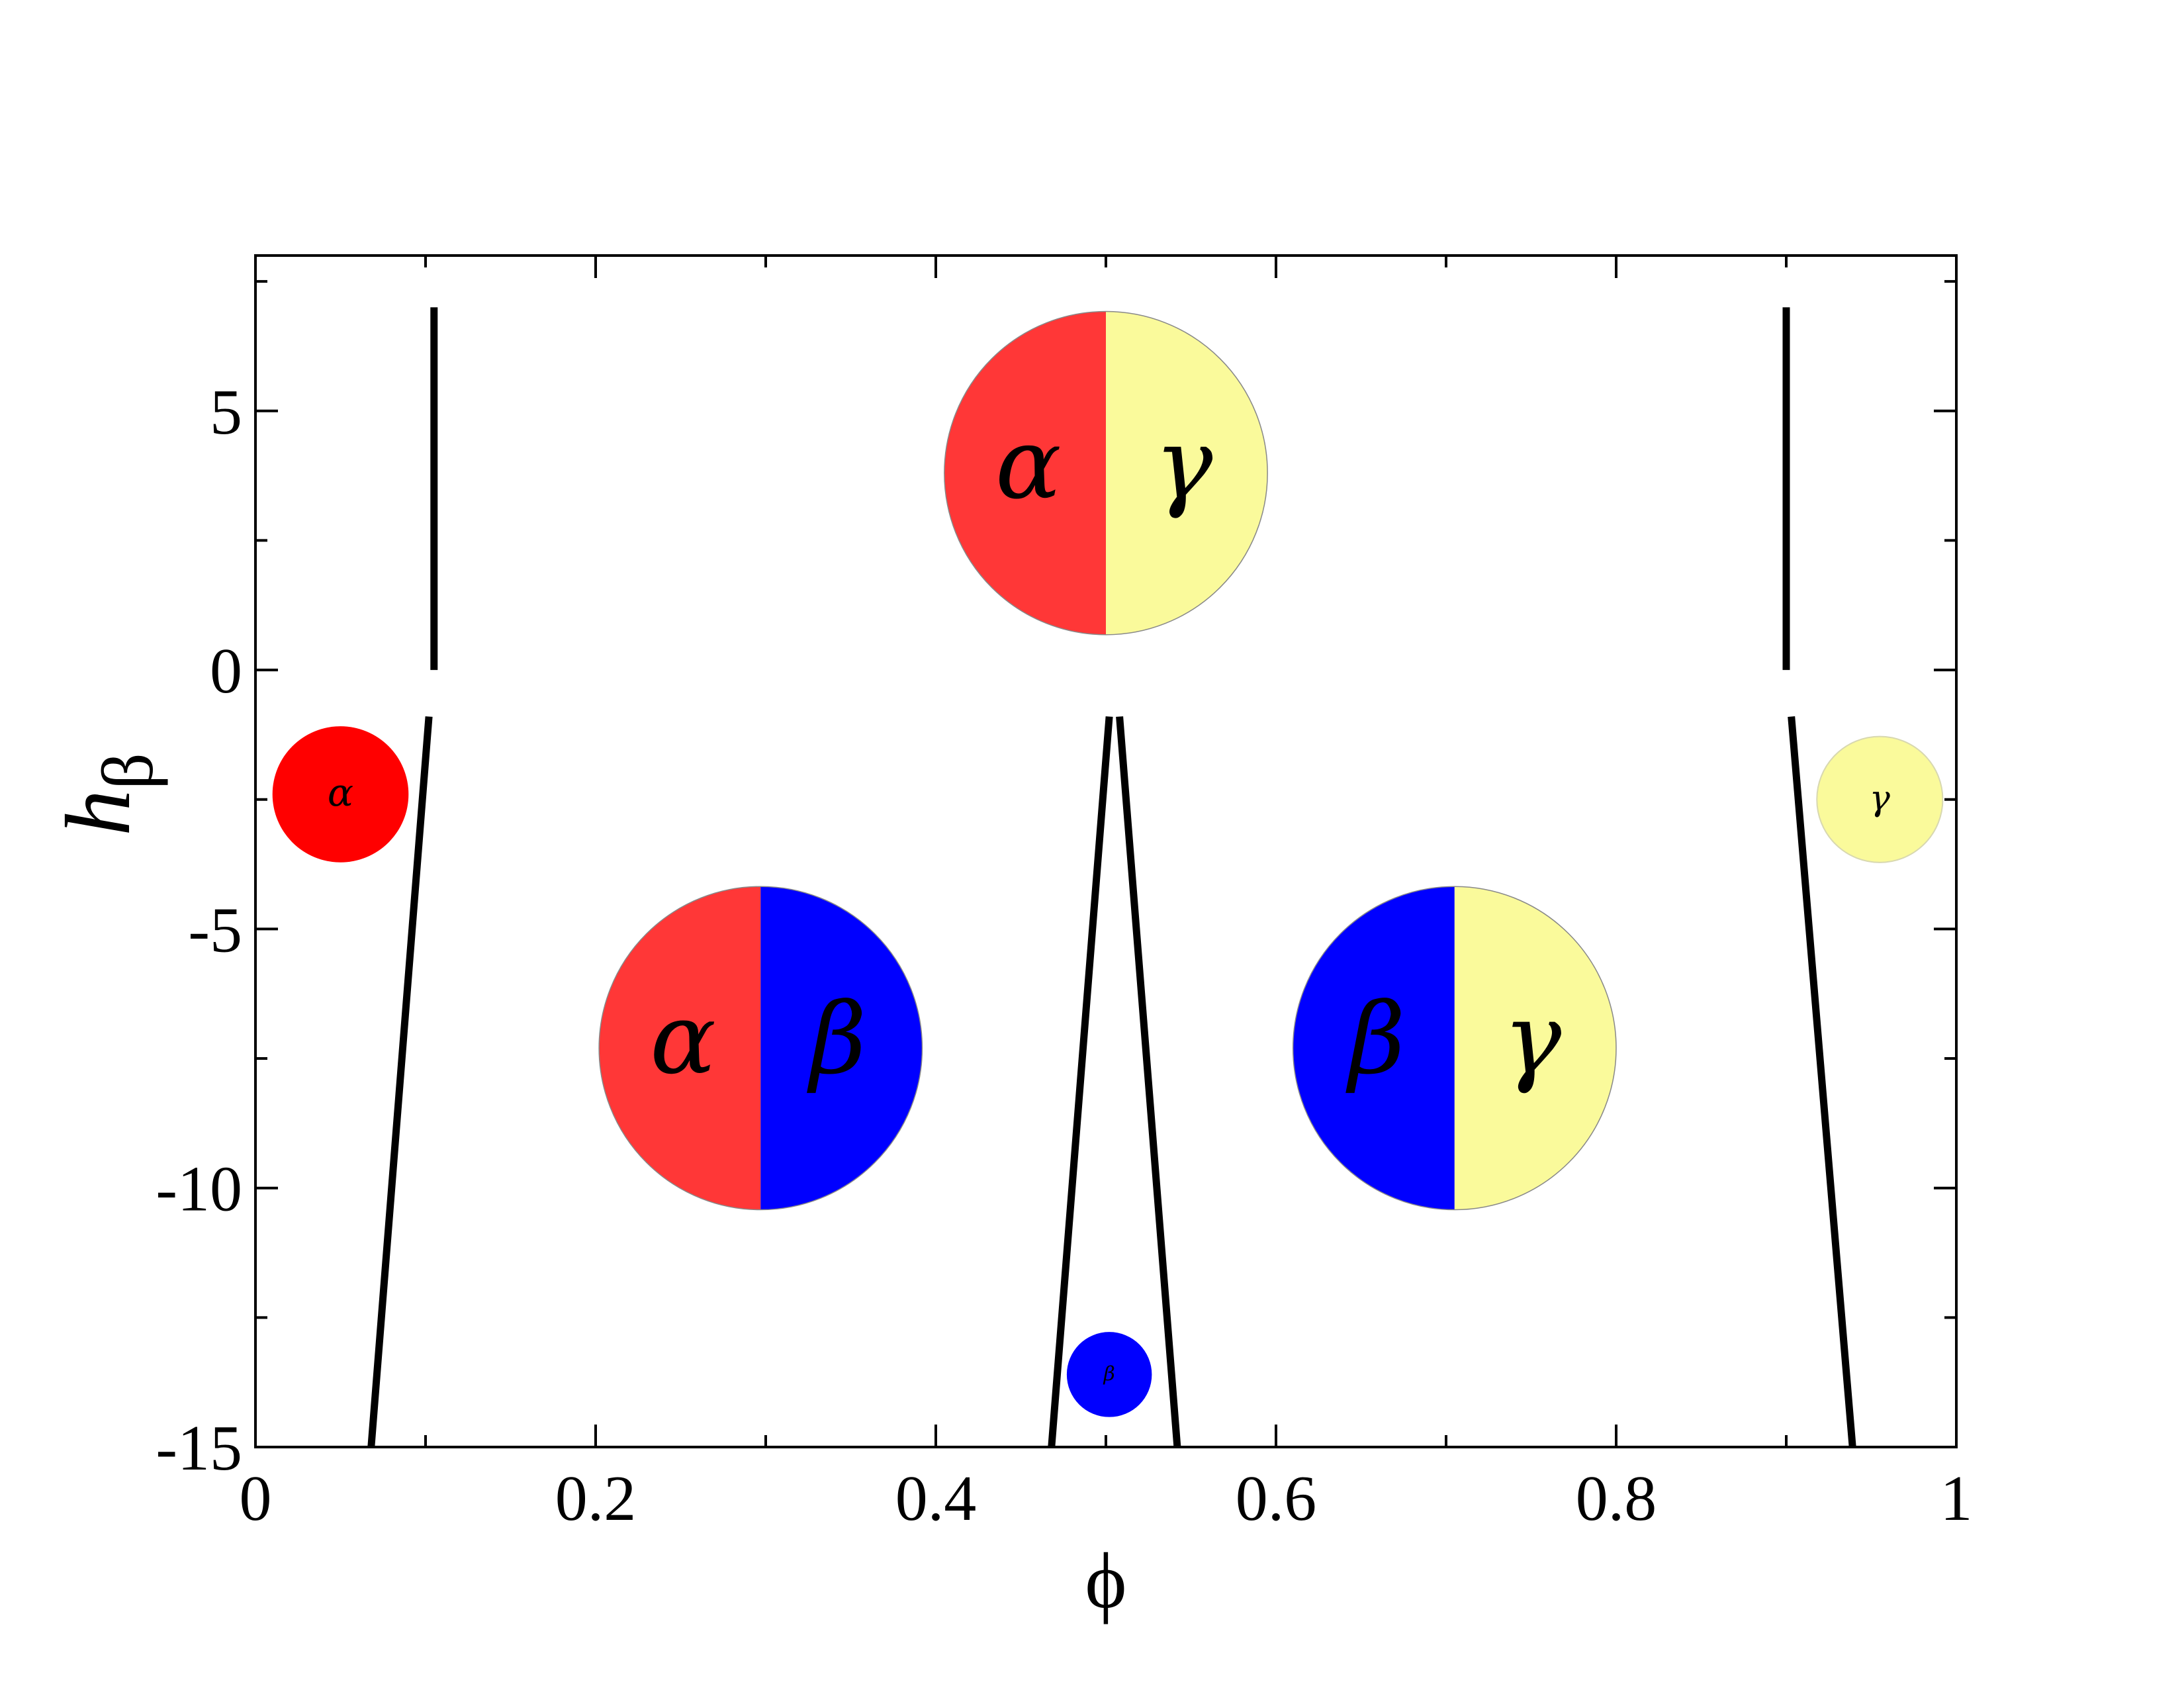 The height and width of the screenshot is (1688, 2184). Describe the element at coordinates (1376, 1039) in the screenshot. I see `phase-label-left: β` at that location.